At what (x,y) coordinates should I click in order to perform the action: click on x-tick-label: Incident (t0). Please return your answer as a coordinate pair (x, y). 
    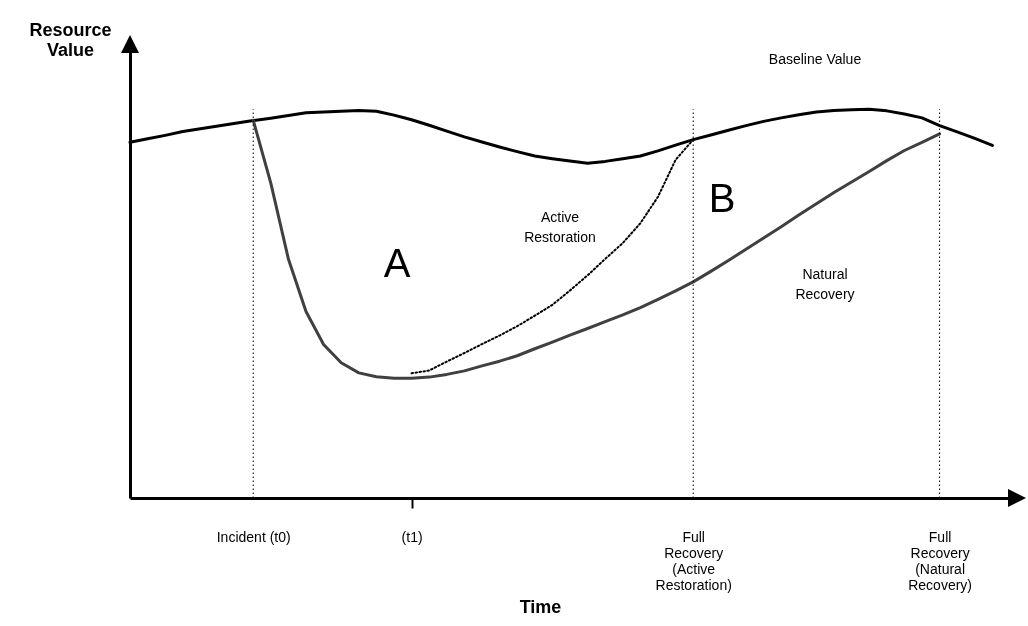
    Looking at the image, I should click on (253, 536).